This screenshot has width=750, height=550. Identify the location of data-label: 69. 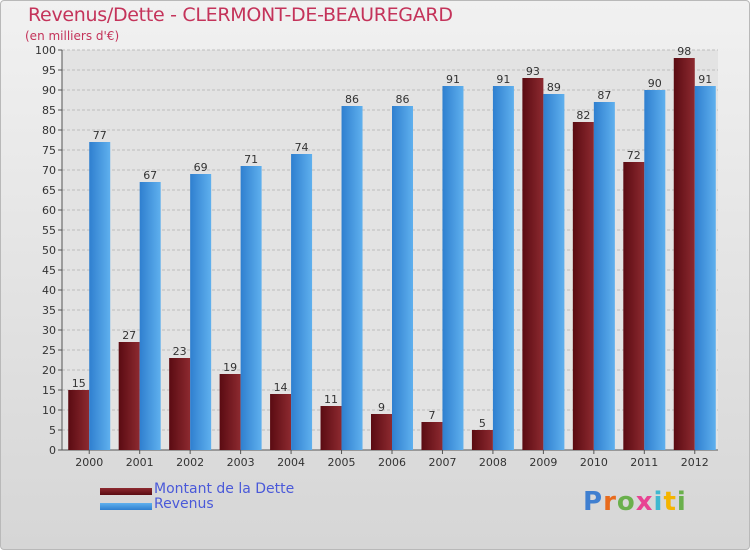
(201, 167).